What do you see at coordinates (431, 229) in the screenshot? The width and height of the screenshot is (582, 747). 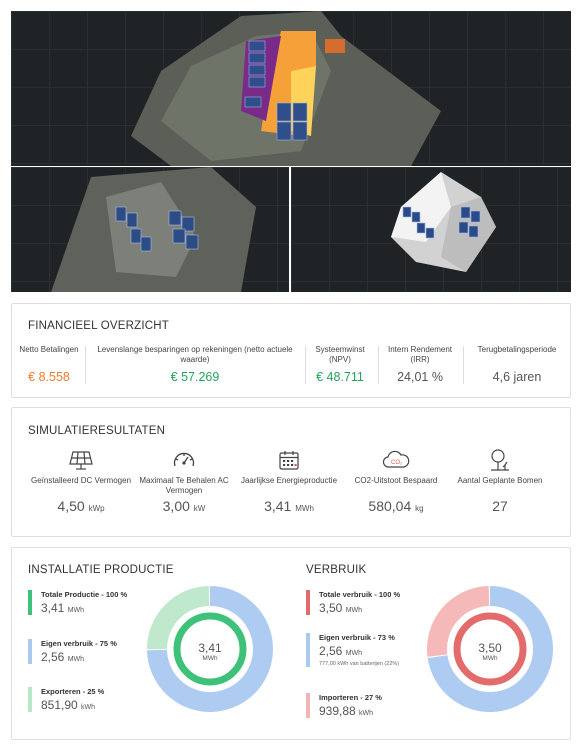 I see `roof-3d-model-image` at bounding box center [431, 229].